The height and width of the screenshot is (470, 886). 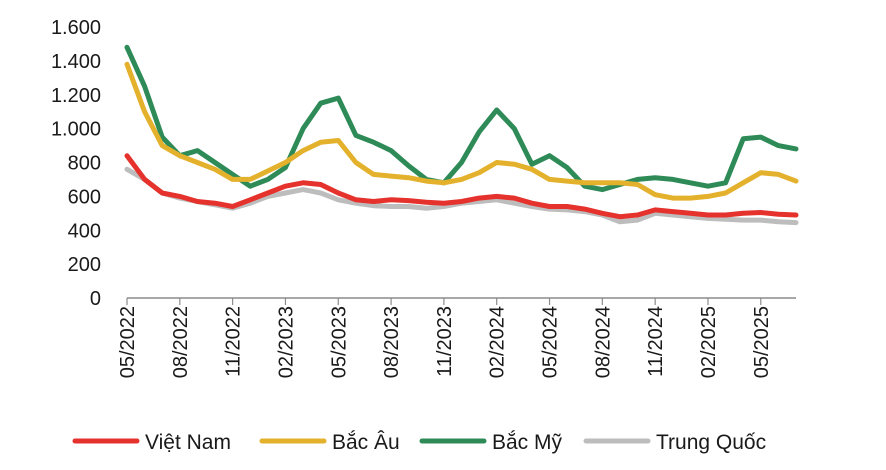 What do you see at coordinates (461, 186) in the screenshot?
I see `series-line` at bounding box center [461, 186].